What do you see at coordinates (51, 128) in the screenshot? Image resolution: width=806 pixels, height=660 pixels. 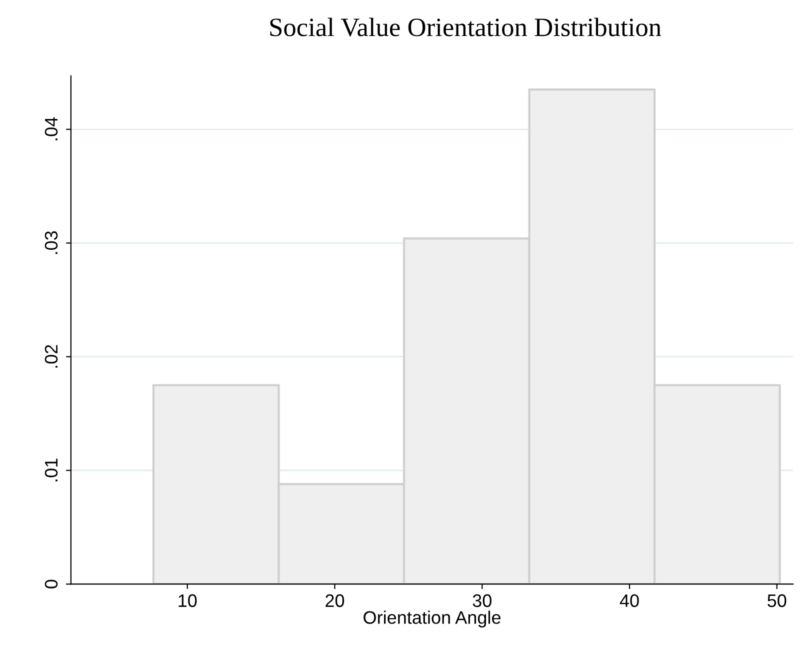 I see `y-tick-label: .04` at bounding box center [51, 128].